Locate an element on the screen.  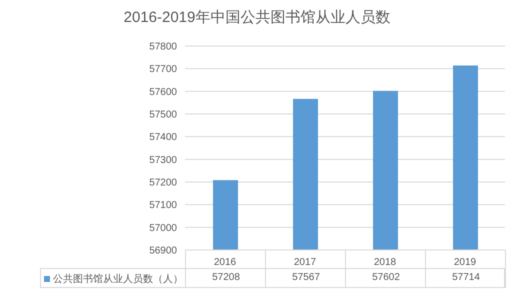
y-tick-label: 57500 is located at coordinates (163, 115).